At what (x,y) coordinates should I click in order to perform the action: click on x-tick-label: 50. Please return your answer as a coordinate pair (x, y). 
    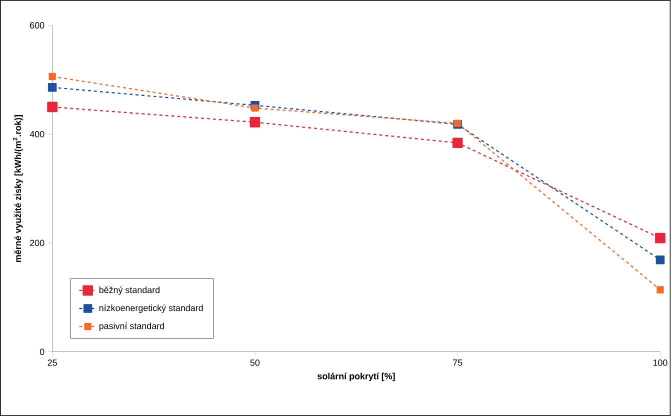
    Looking at the image, I should click on (255, 363).